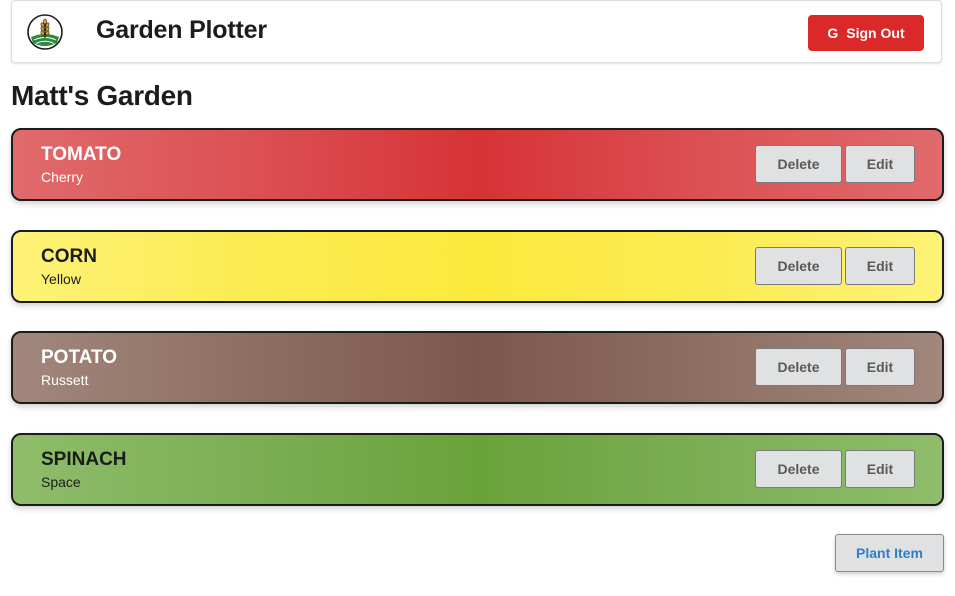 Image resolution: width=955 pixels, height=596 pixels. Describe the element at coordinates (69, 256) in the screenshot. I see `plant-name: CORN` at that location.